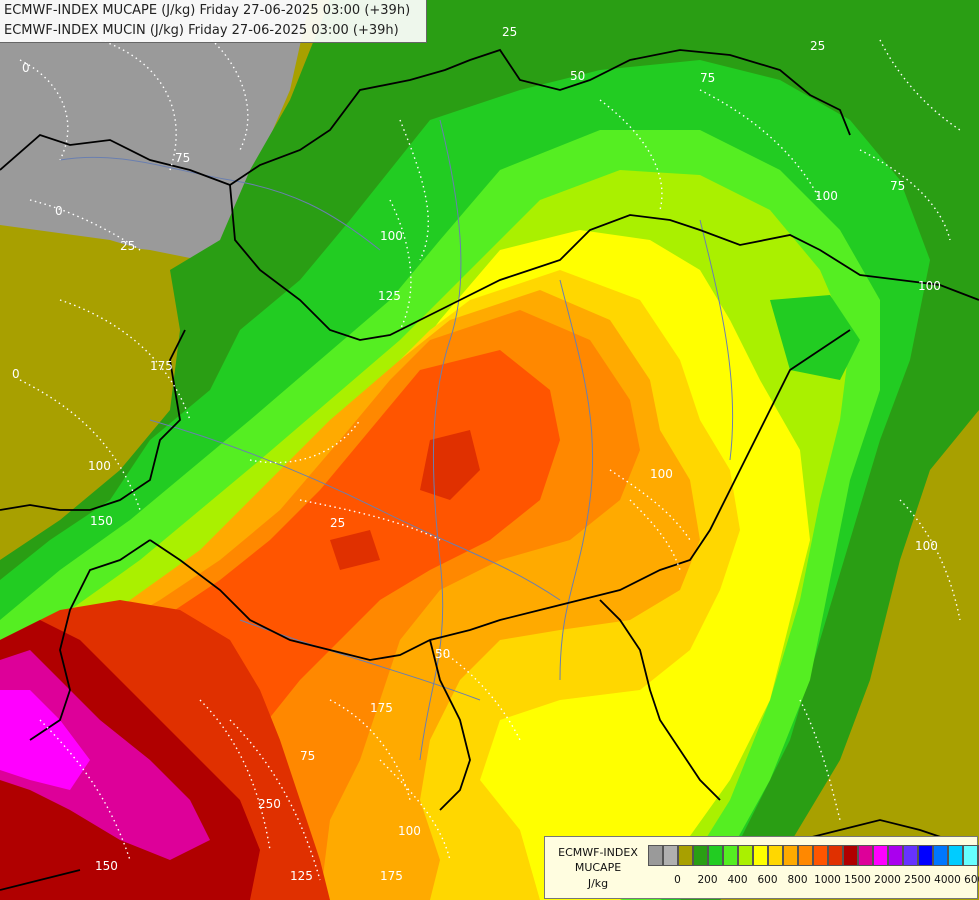 This screenshot has width=979, height=900. I want to click on legend-tick: 2500, so click(917, 880).